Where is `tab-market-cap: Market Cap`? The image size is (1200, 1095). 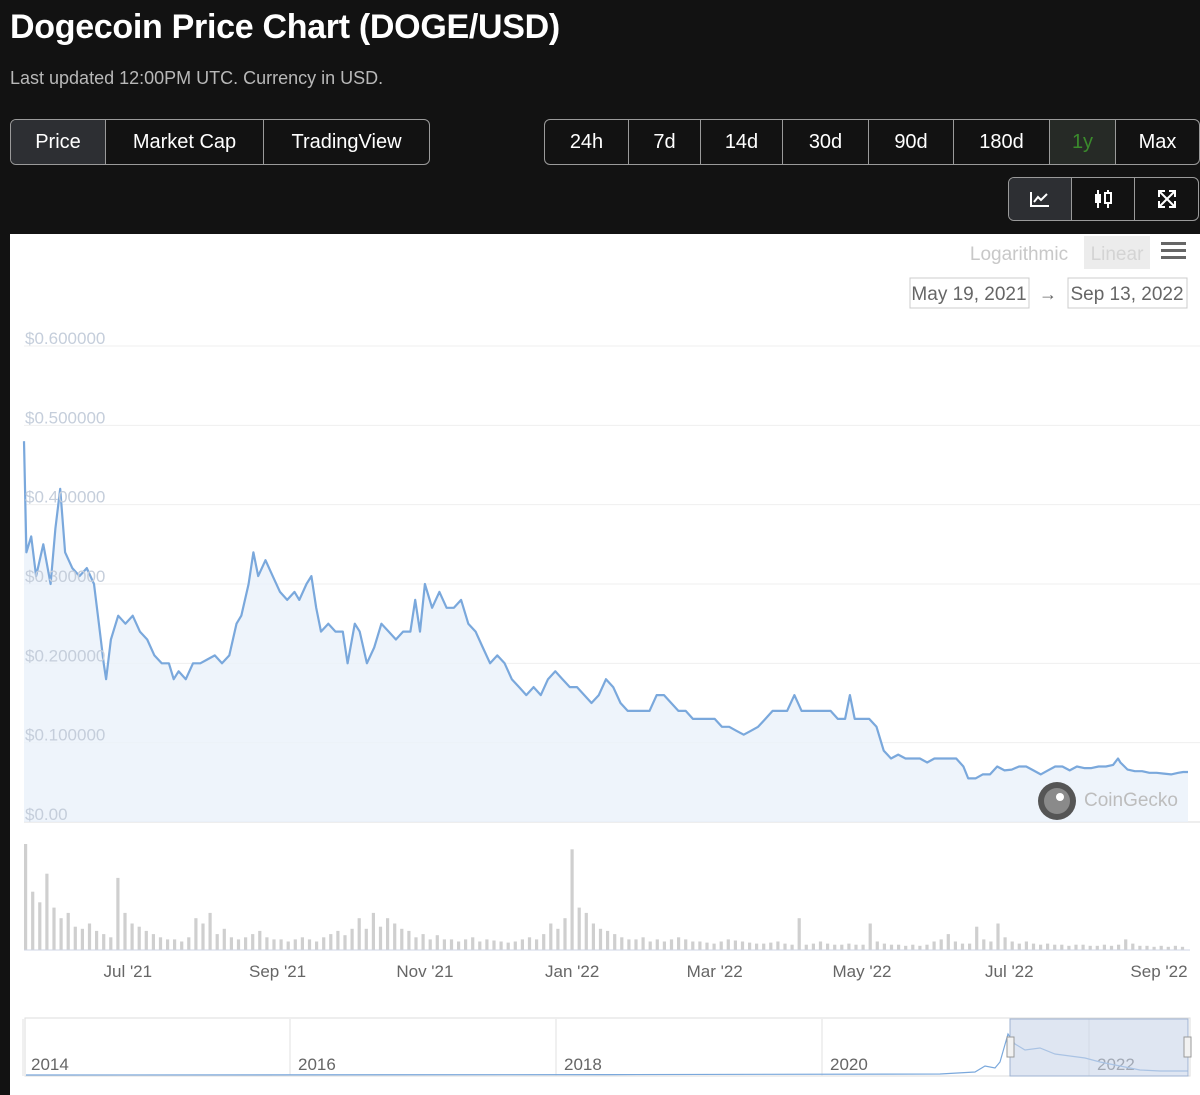
tab-market-cap: Market Cap is located at coordinates (185, 142).